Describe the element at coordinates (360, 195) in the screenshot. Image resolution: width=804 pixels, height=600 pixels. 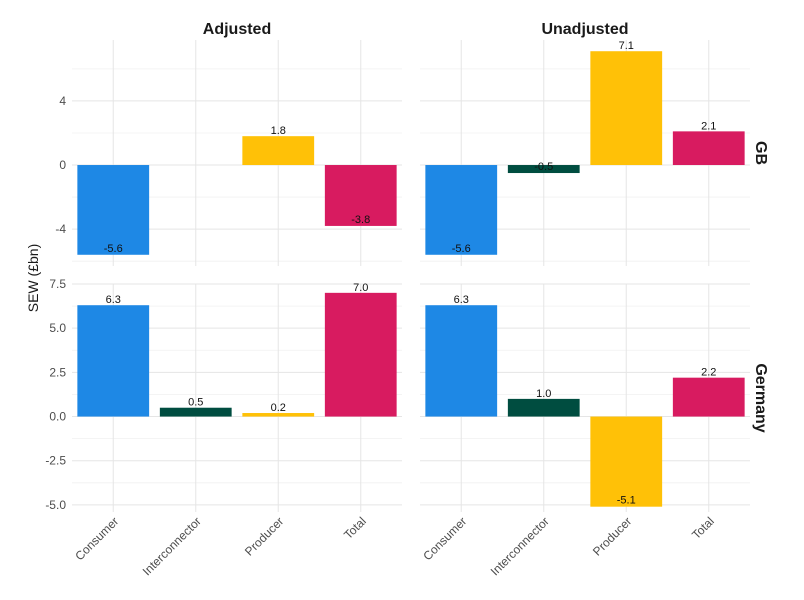
I see `bar-gb-adjusted-total` at that location.